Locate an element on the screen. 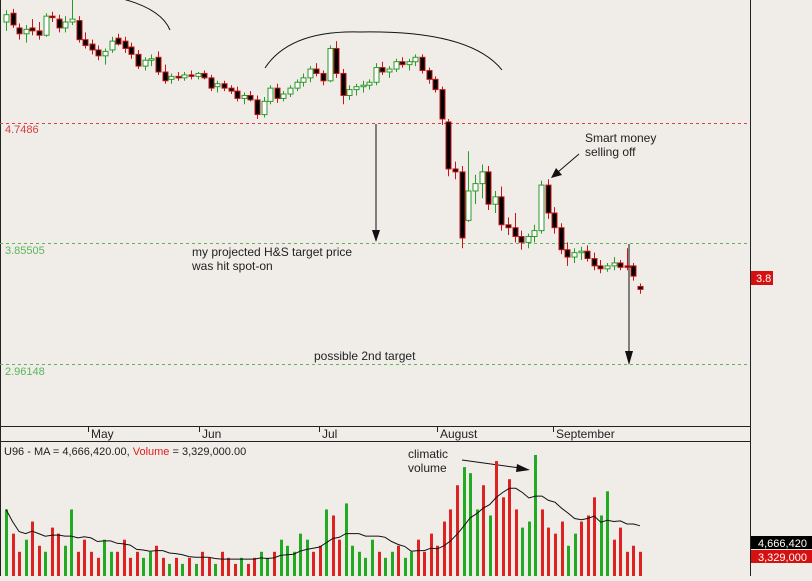 The height and width of the screenshot is (581, 812). climactic-arrow-head is located at coordinates (523, 468).